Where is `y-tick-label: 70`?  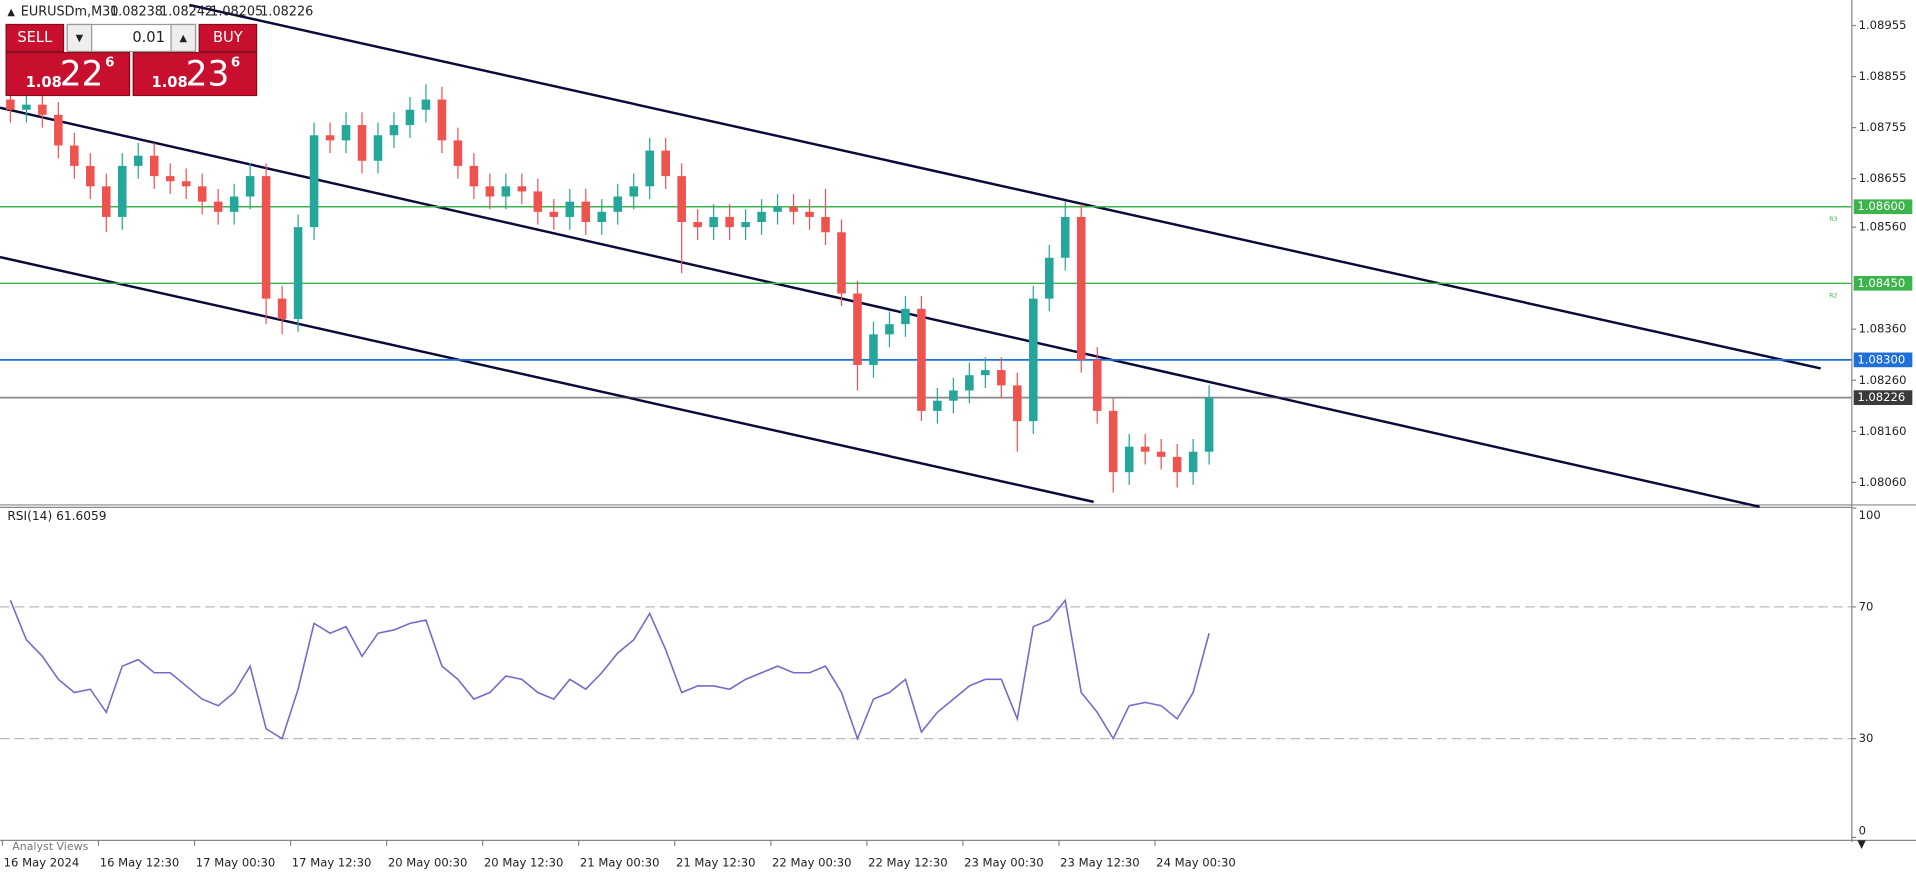 y-tick-label: 70 is located at coordinates (1866, 606).